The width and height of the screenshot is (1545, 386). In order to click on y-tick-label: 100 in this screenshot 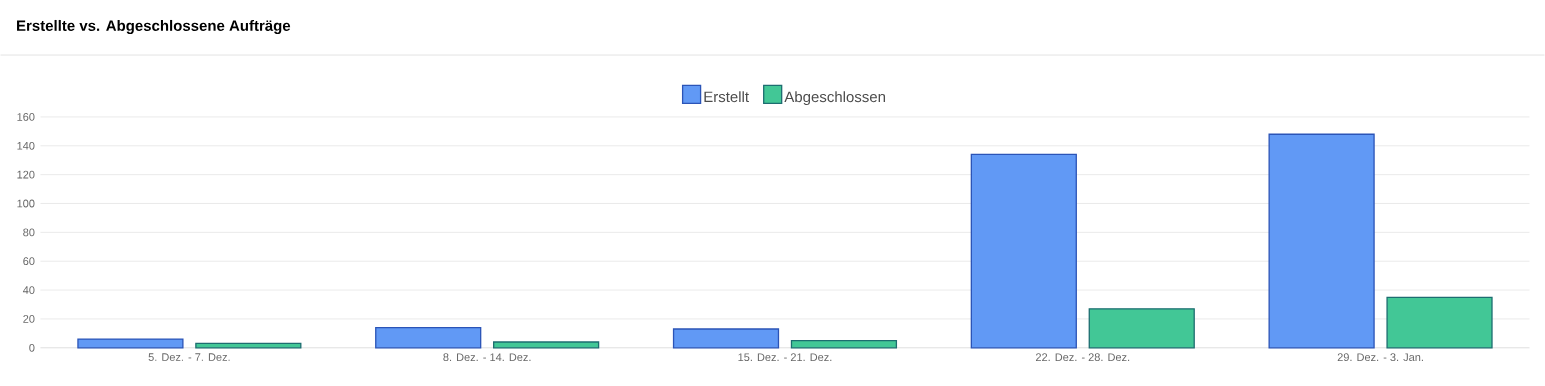, I will do `click(26, 203)`.